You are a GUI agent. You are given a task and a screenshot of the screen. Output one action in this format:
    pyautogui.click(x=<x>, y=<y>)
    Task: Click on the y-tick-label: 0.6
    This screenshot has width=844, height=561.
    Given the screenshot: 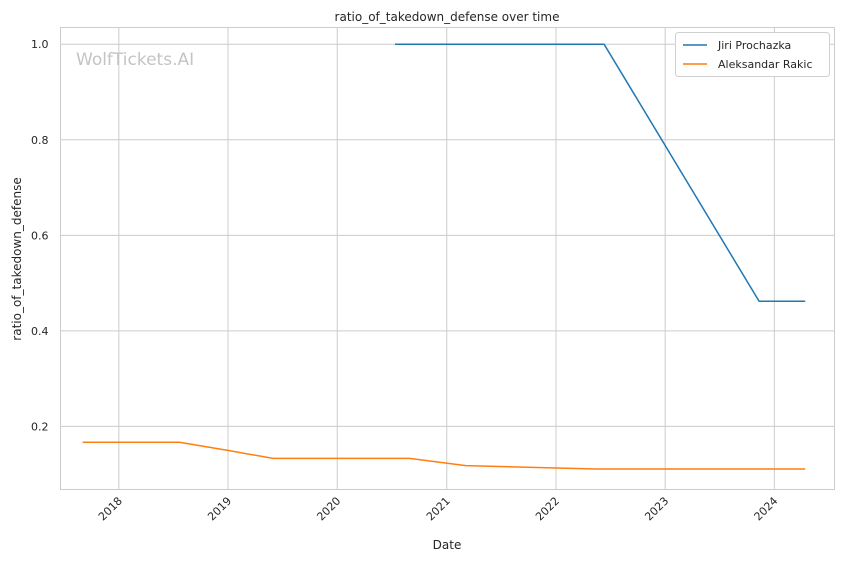 What is the action you would take?
    pyautogui.click(x=40, y=235)
    